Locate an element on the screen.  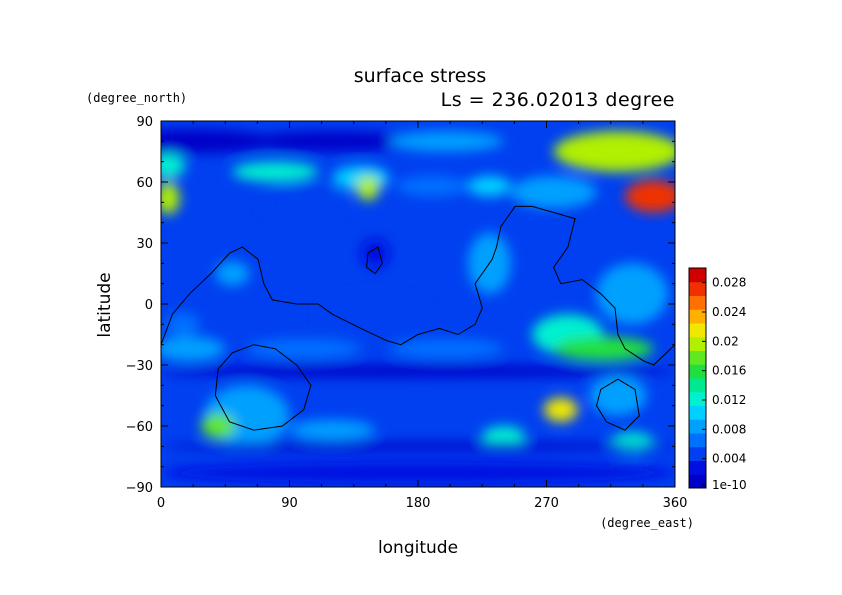
colorbar-label: 0.024 is located at coordinates (729, 312).